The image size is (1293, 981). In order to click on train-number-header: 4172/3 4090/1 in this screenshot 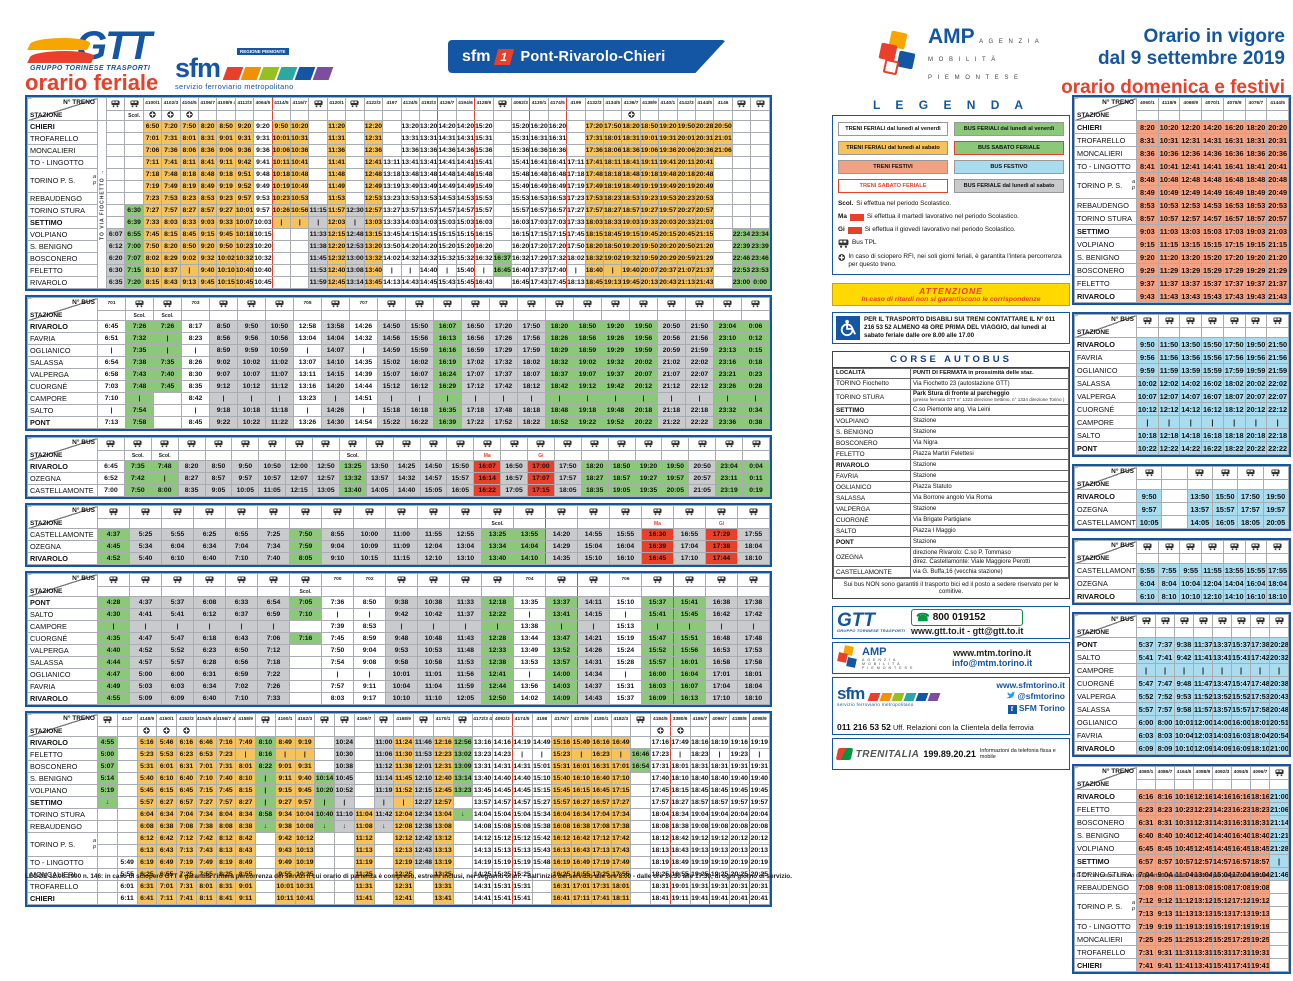, I will do `click(482, 720)`.